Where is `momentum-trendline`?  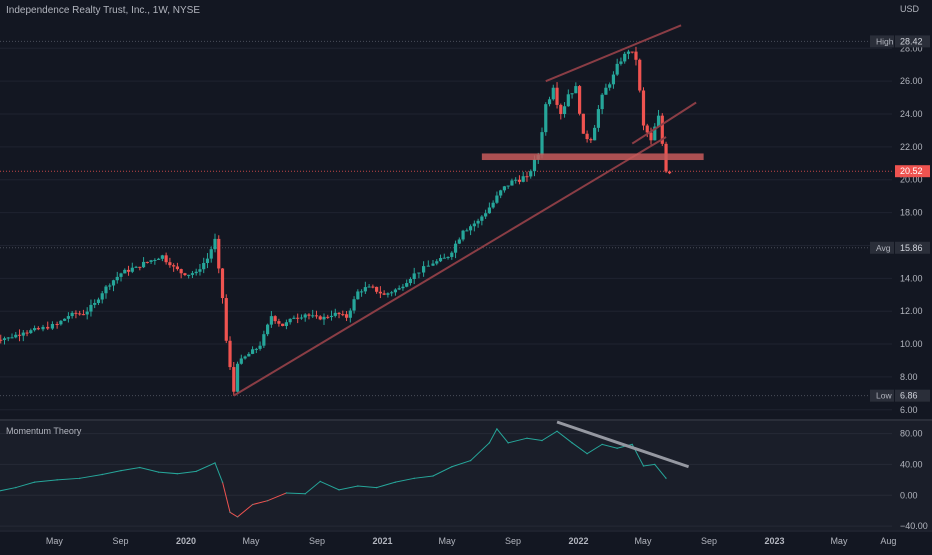
momentum-trendline is located at coordinates (623, 444).